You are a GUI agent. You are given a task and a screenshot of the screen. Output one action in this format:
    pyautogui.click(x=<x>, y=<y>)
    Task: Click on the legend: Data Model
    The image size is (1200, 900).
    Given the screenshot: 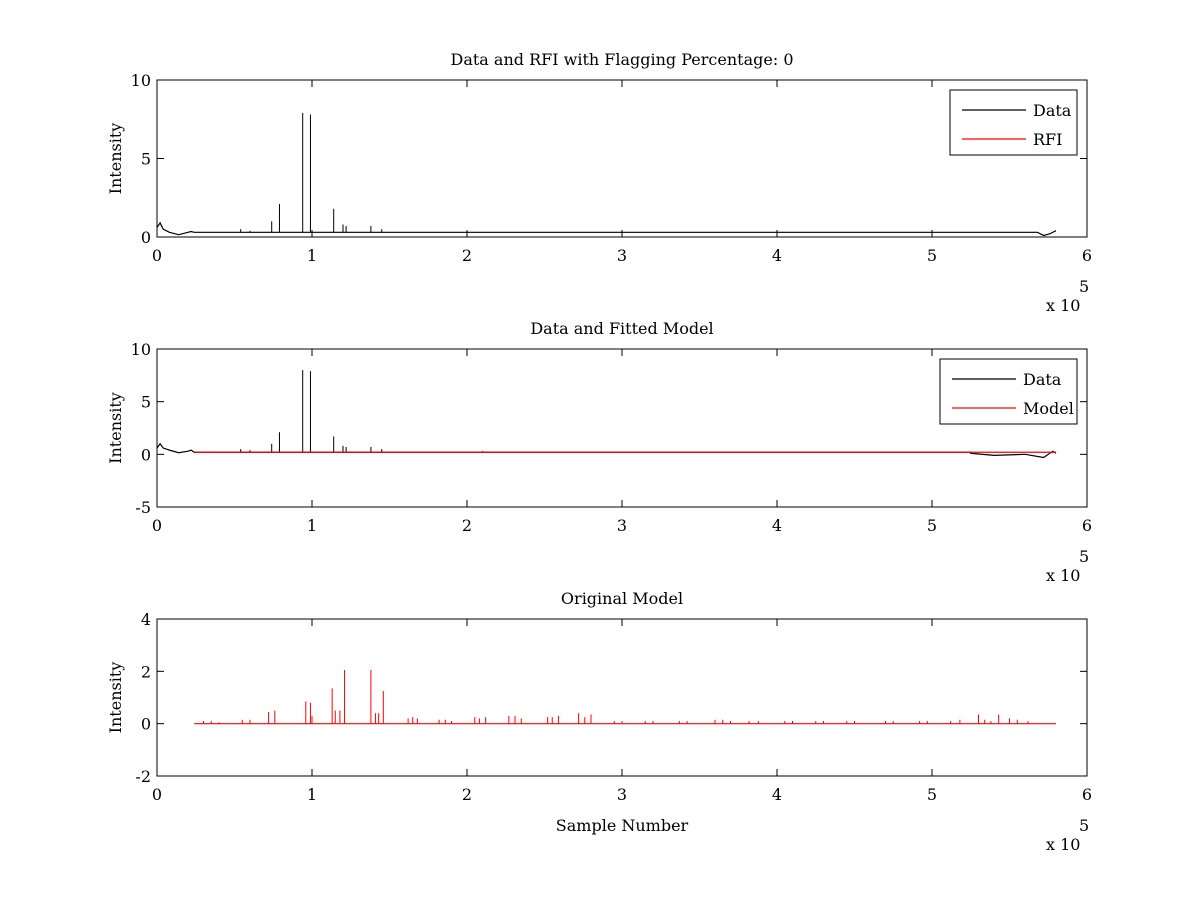 What is the action you would take?
    pyautogui.click(x=1008, y=391)
    